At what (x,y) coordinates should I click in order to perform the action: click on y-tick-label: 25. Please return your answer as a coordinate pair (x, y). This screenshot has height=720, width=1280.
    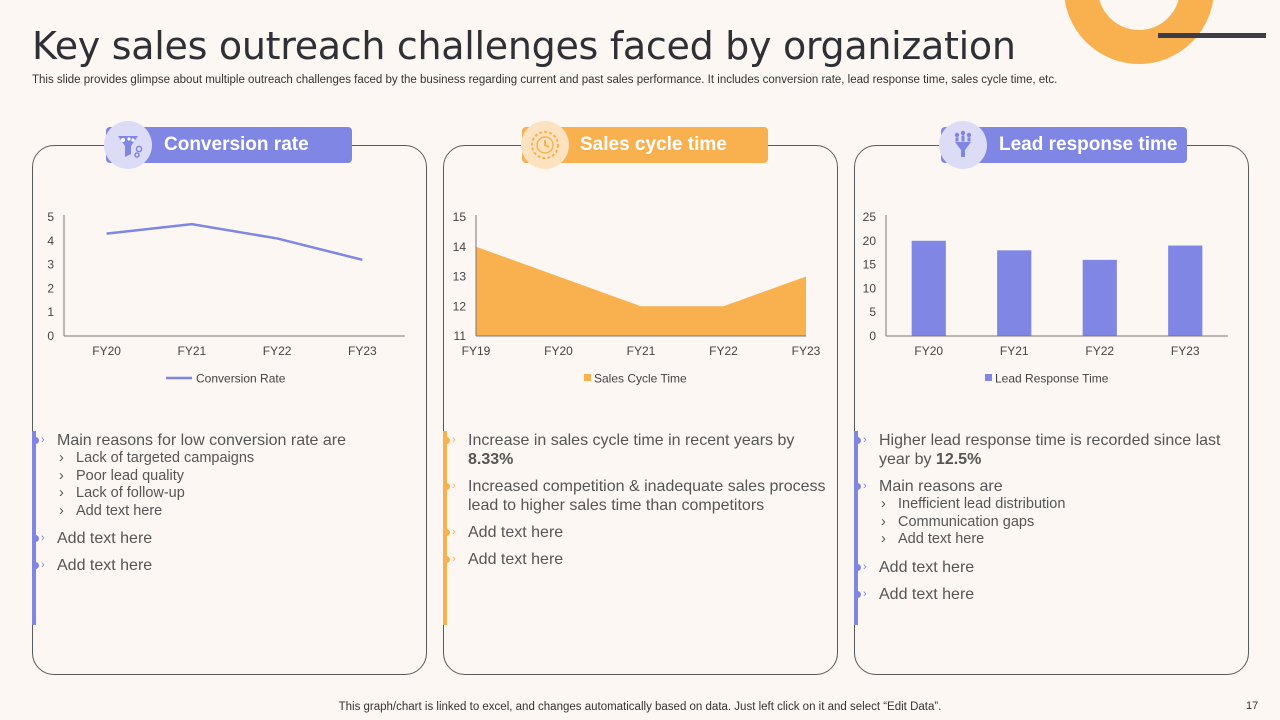
    Looking at the image, I should click on (870, 217).